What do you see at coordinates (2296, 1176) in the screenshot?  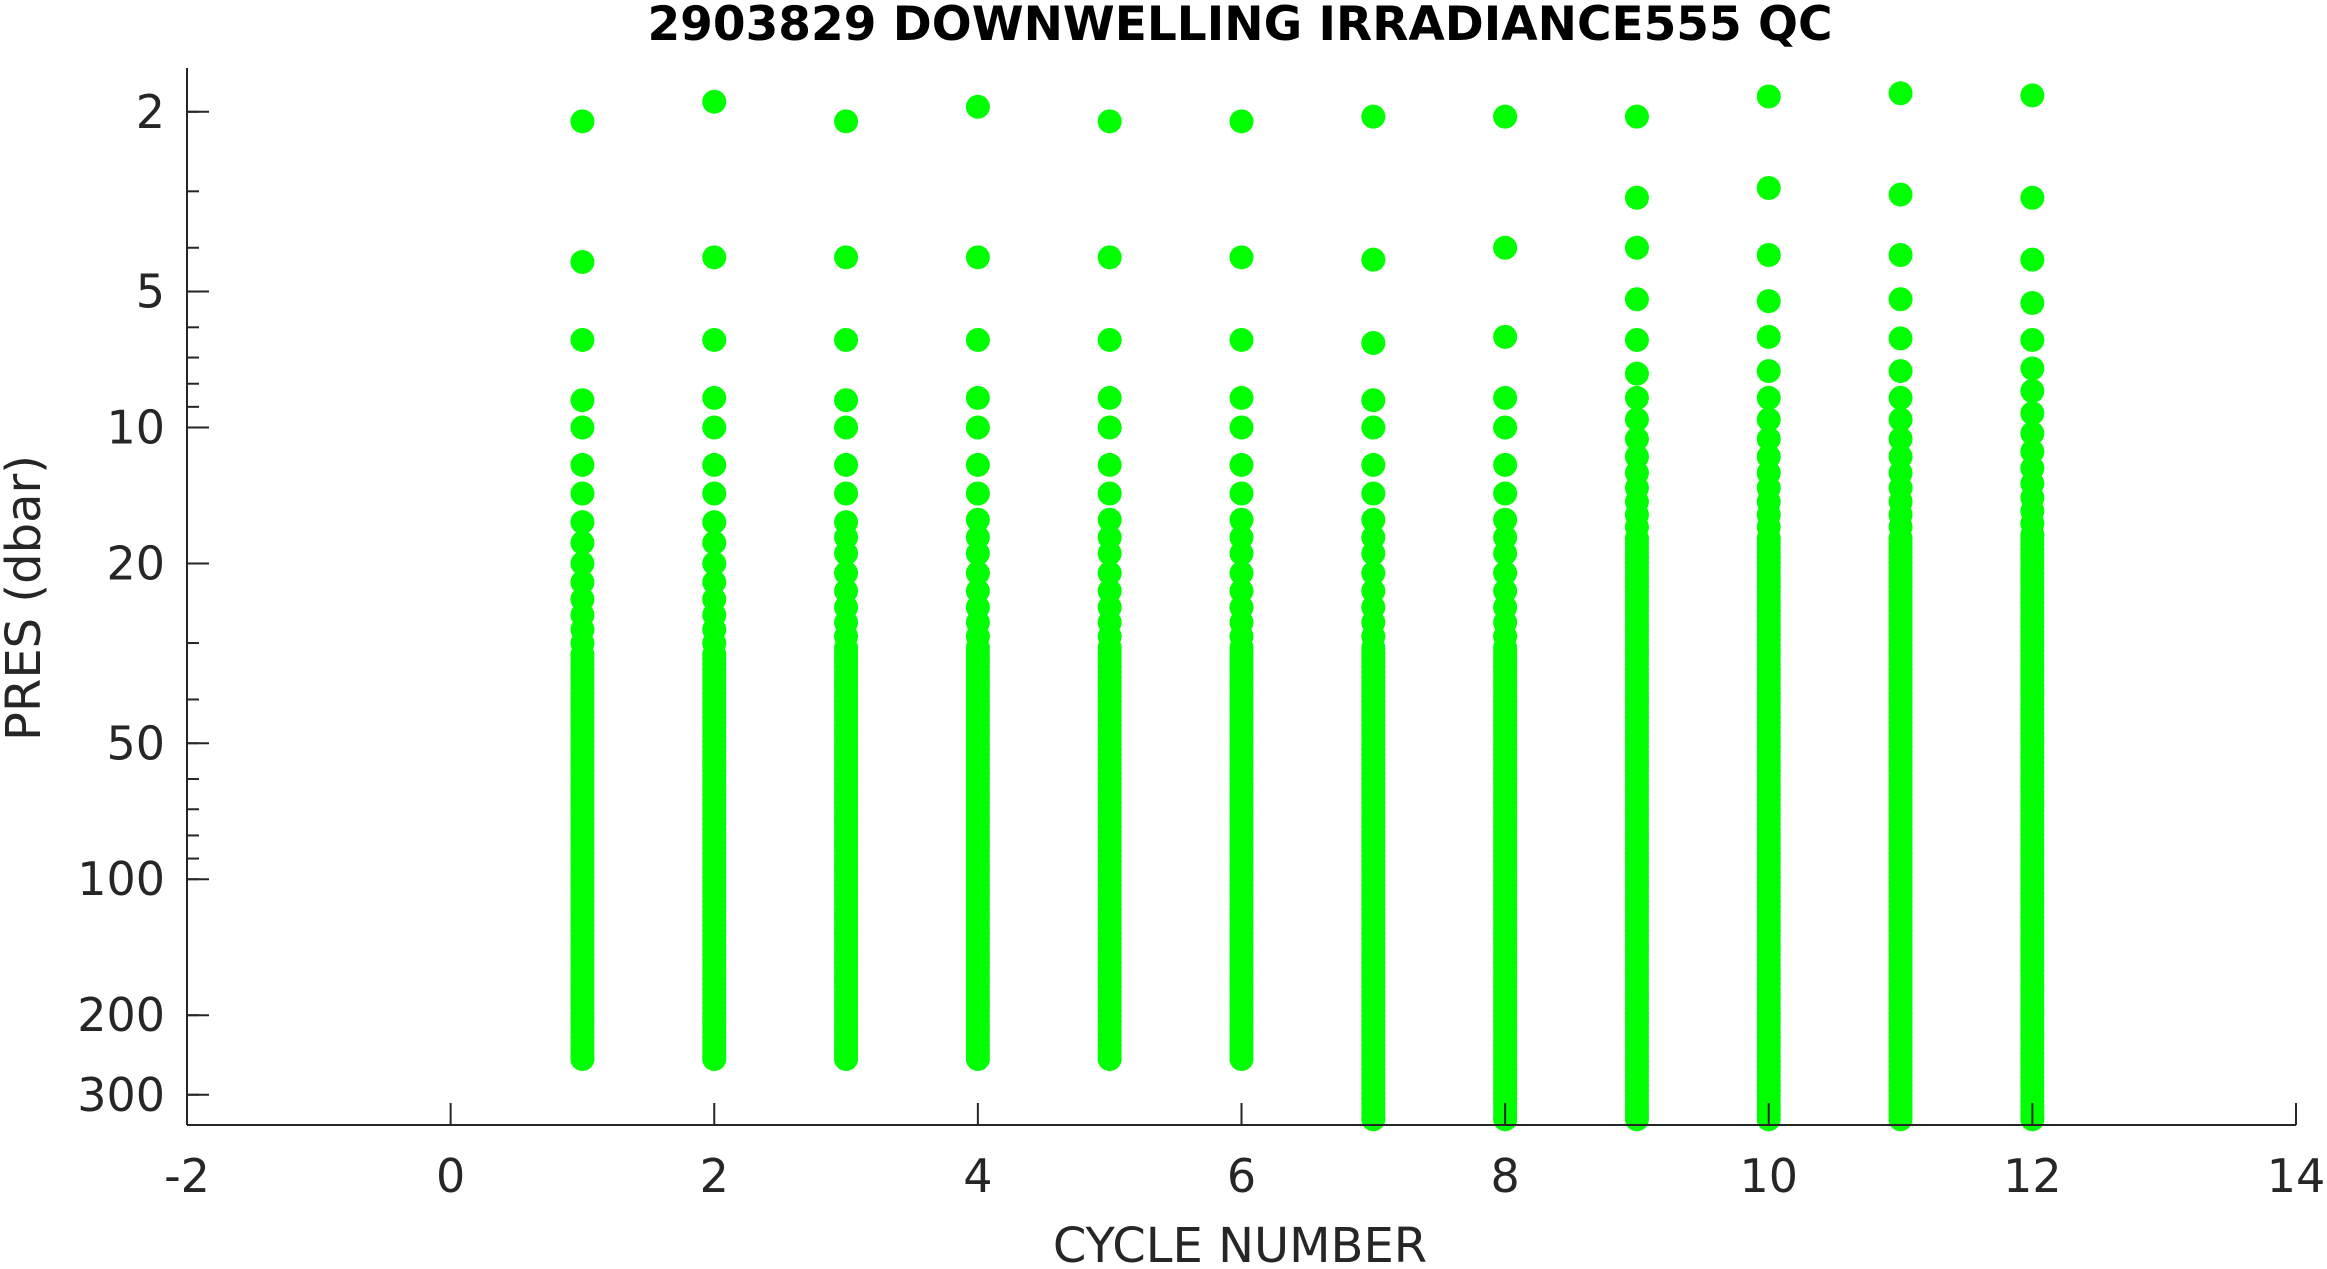 I see `x-tick-label: 14` at bounding box center [2296, 1176].